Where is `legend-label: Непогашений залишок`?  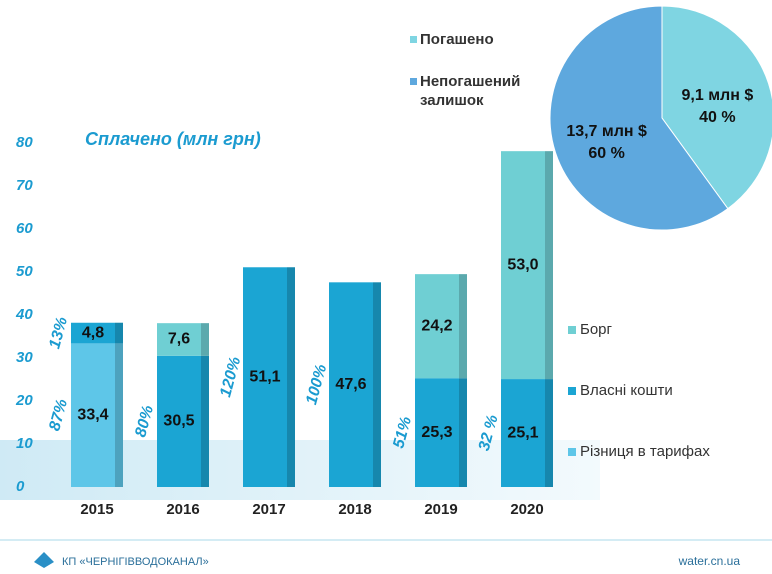
legend-label: Непогашений залишок is located at coordinates (470, 91).